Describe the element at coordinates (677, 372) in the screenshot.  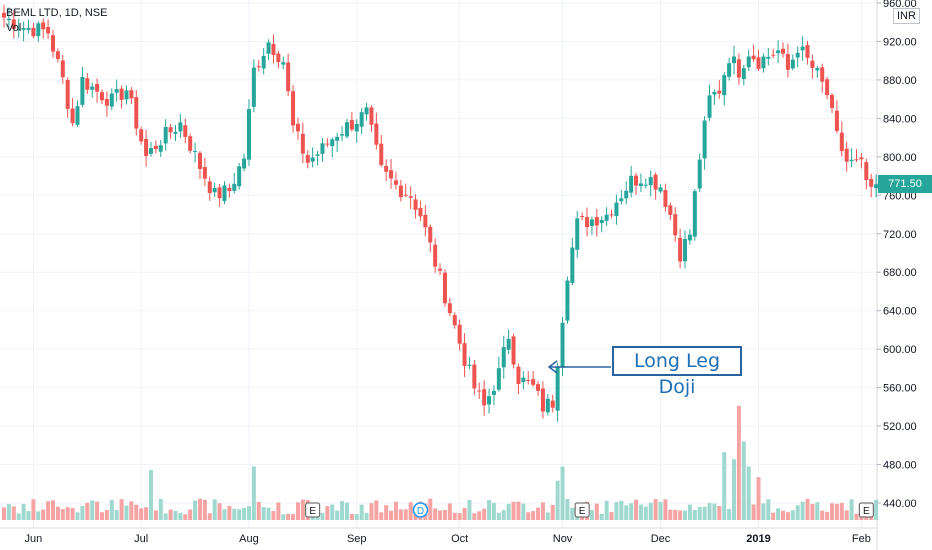
I see `long-leg-doji-callout: Long Leg Doji` at that location.